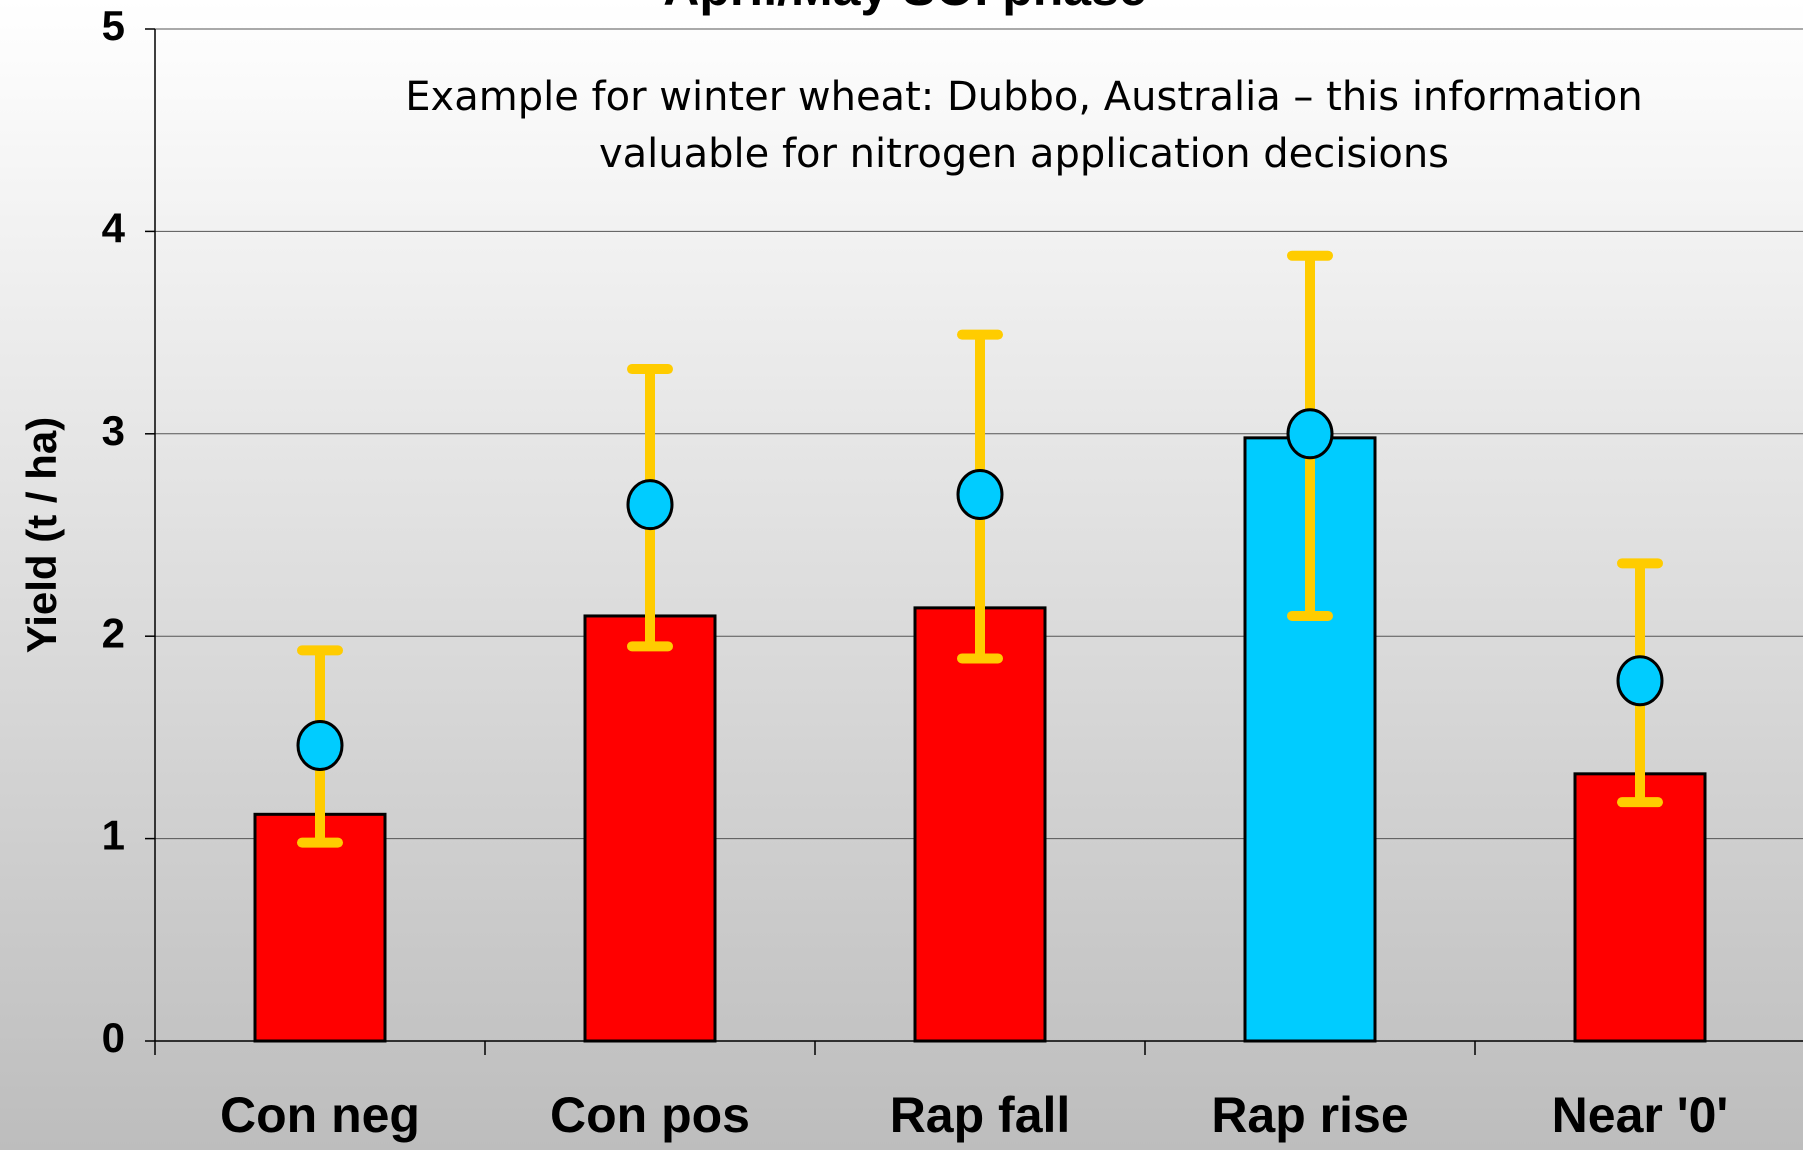  Describe the element at coordinates (114, 227) in the screenshot. I see `y-tick-label: 4` at that location.